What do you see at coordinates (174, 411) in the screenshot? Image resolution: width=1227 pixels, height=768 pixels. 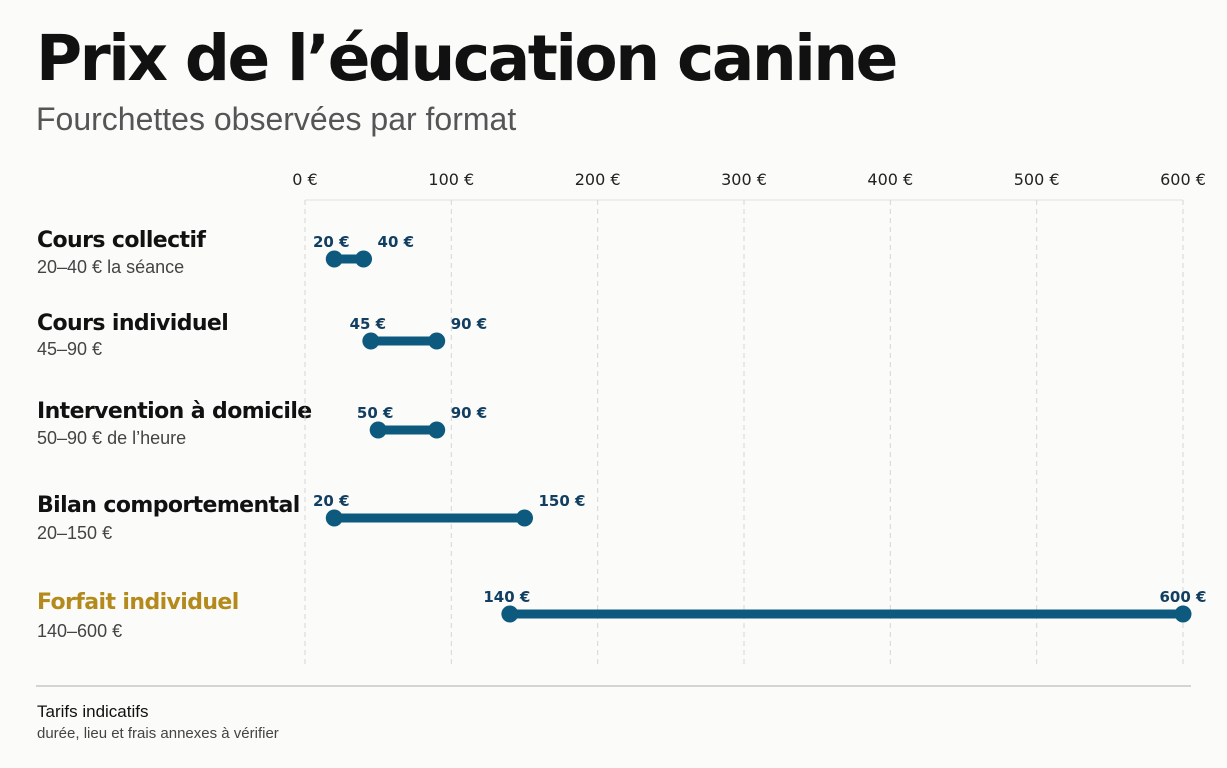 I see `category-label-intervention-domicile: Intervention à domicile` at bounding box center [174, 411].